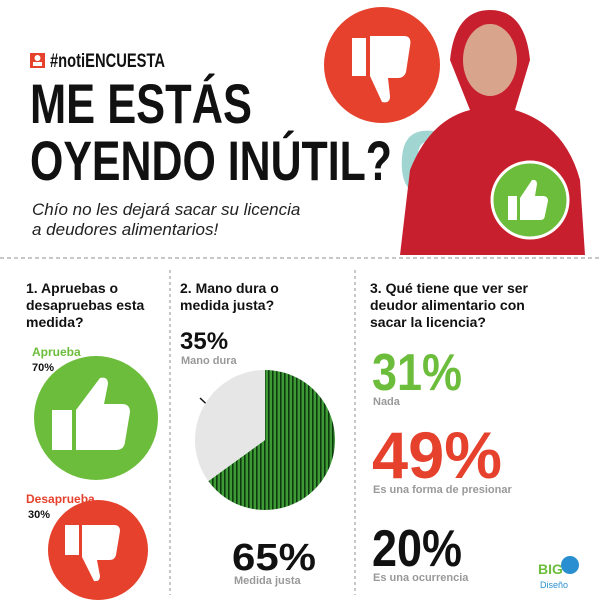  What do you see at coordinates (417, 373) in the screenshot?
I see `option-percent: 31%` at bounding box center [417, 373].